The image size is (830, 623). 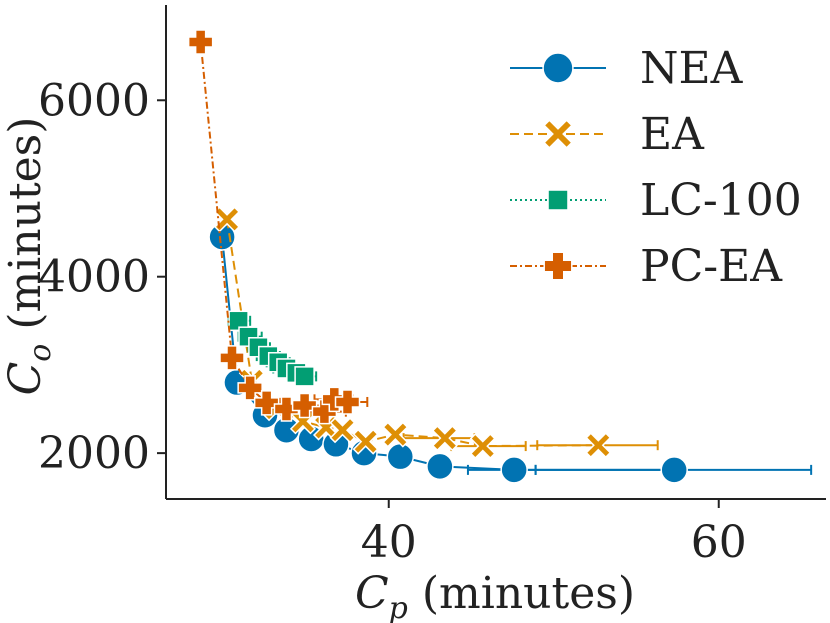 What do you see at coordinates (656, 167) in the screenshot?
I see `legend: NEA EA LC-100 PC-EA` at bounding box center [656, 167].